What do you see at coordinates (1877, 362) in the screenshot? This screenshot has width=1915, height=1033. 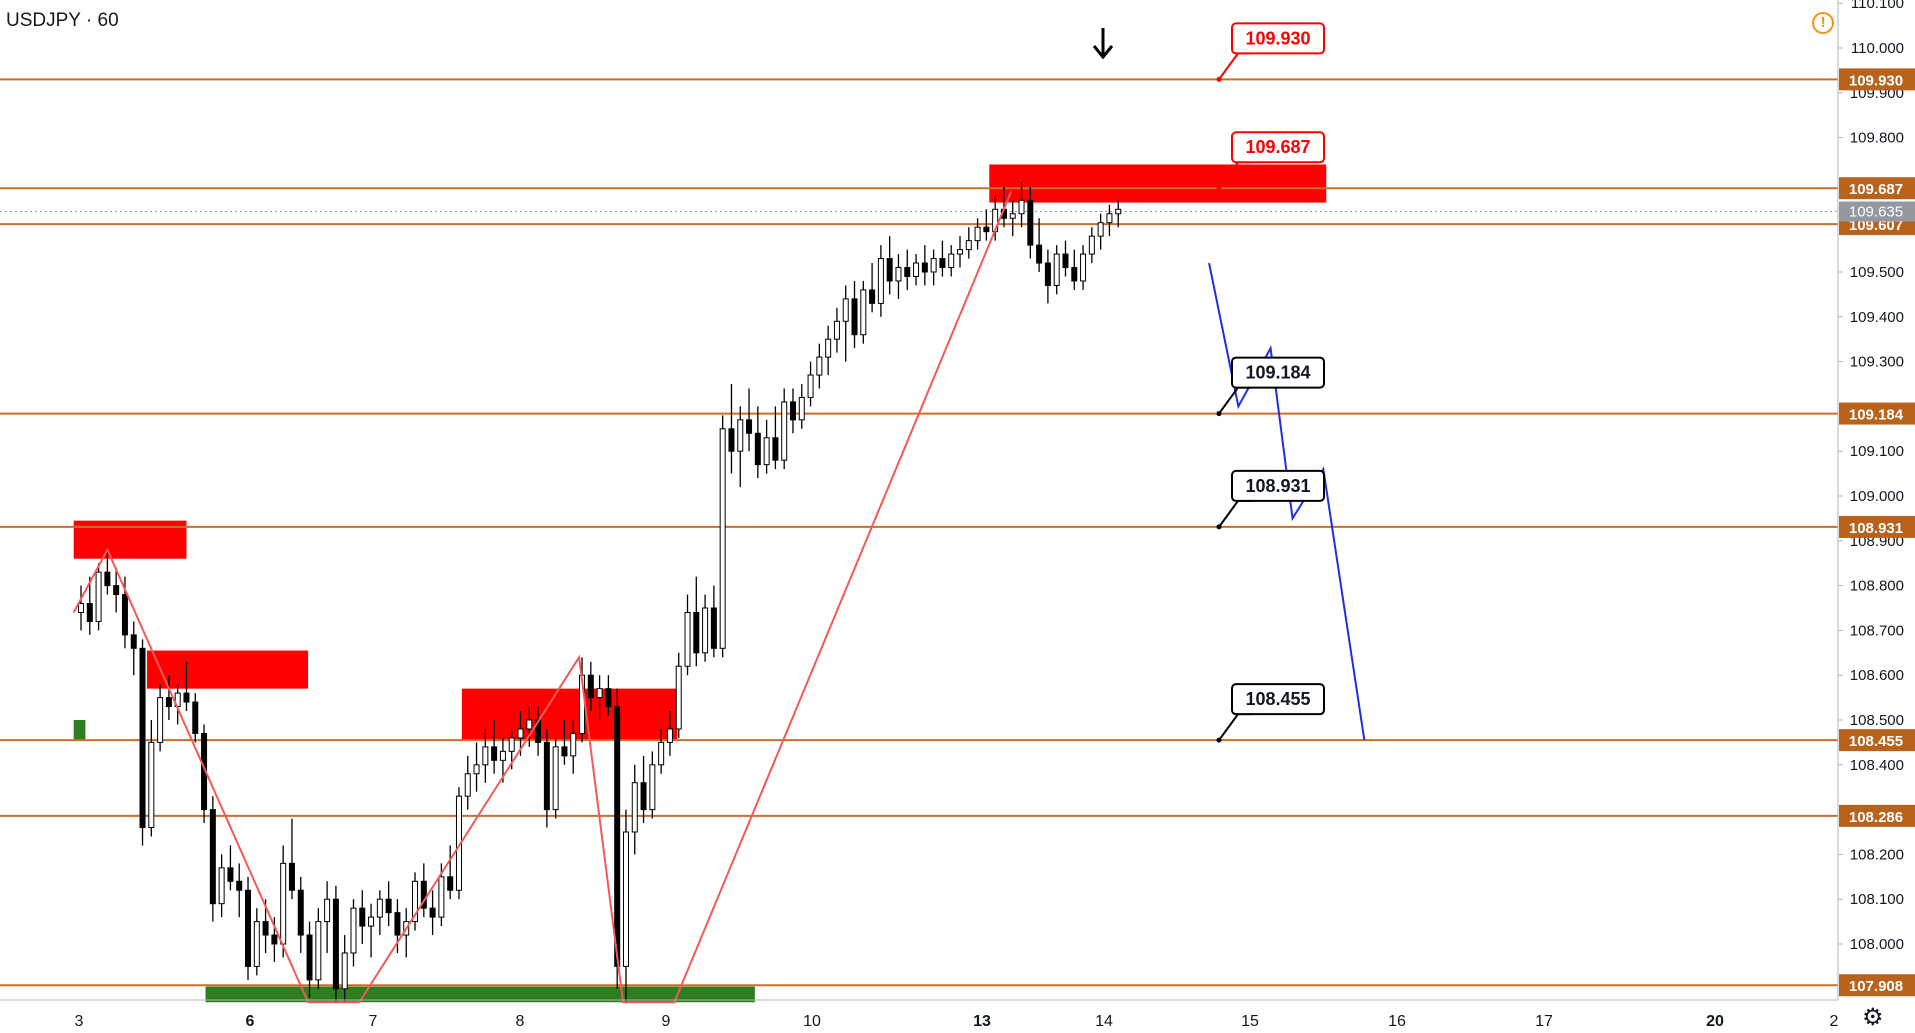 I see `price-tick-label: 109.300` at bounding box center [1877, 362].